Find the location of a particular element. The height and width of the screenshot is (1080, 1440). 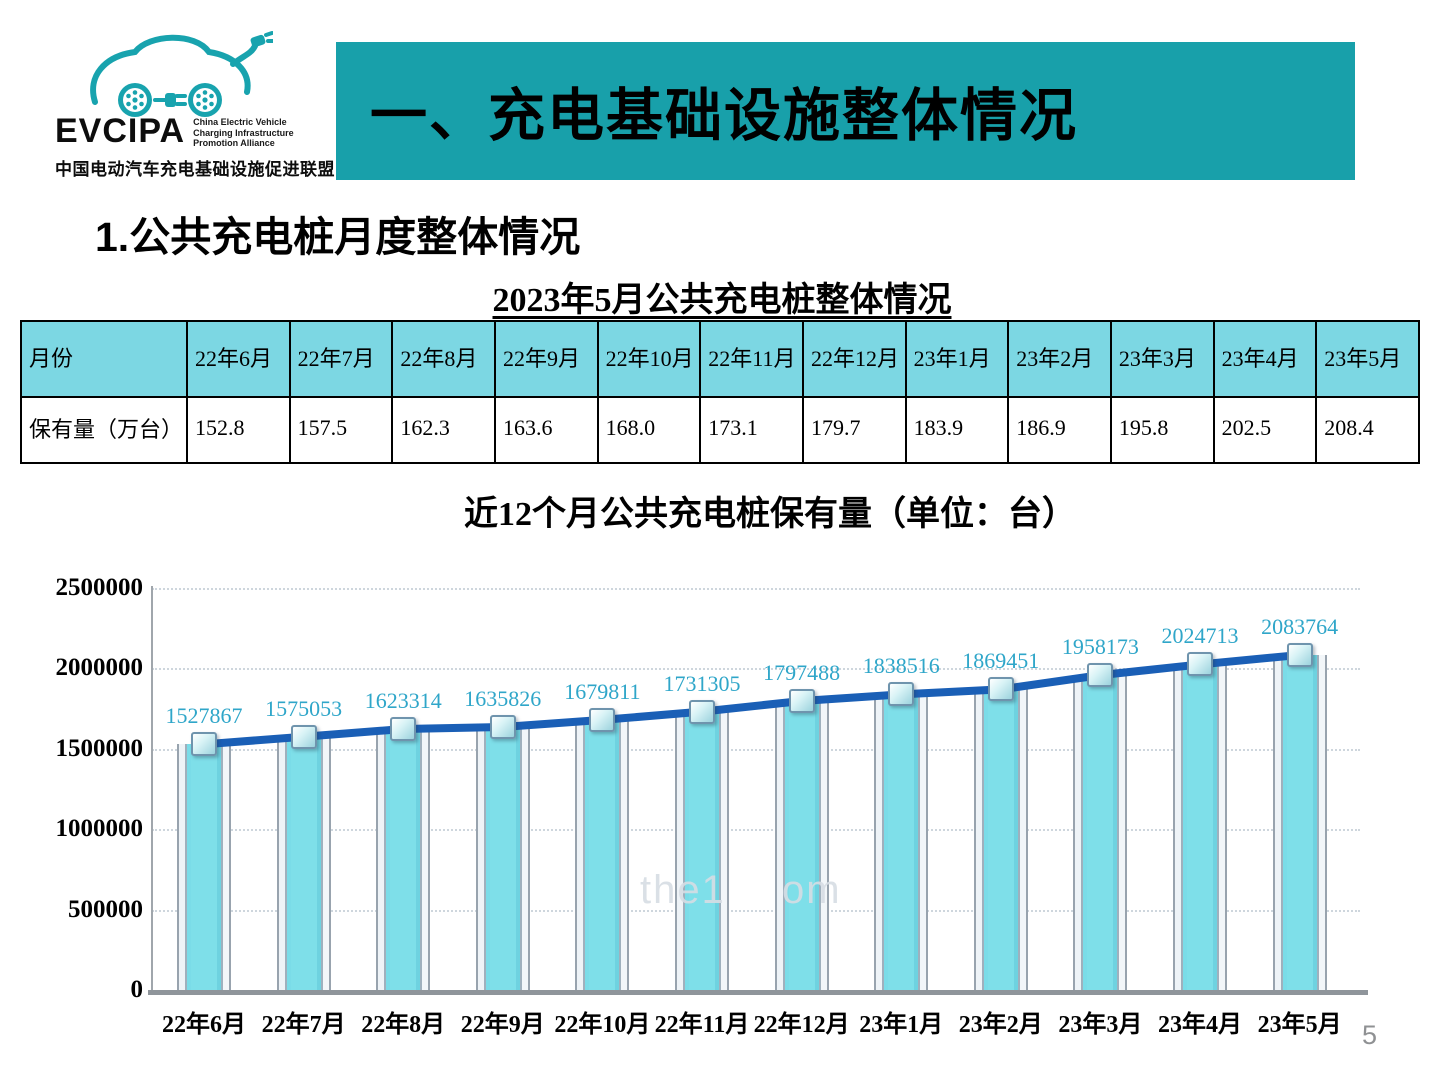

table-month-header-cell: 22年12月 is located at coordinates (854, 359).